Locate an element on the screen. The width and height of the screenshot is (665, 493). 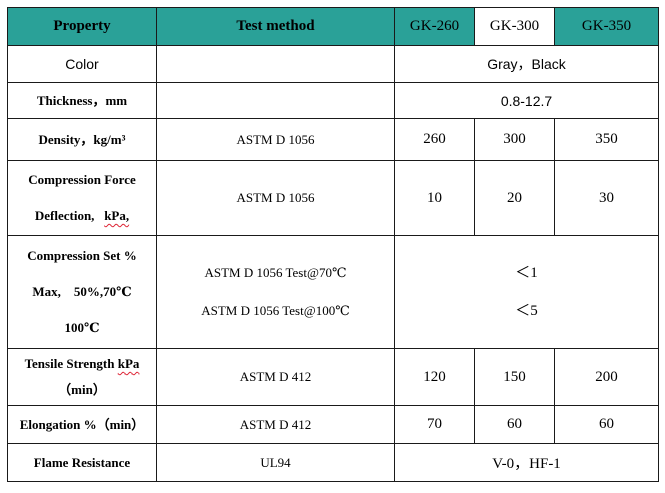
compression-set-value-line1: ＜1 is located at coordinates (526, 273).